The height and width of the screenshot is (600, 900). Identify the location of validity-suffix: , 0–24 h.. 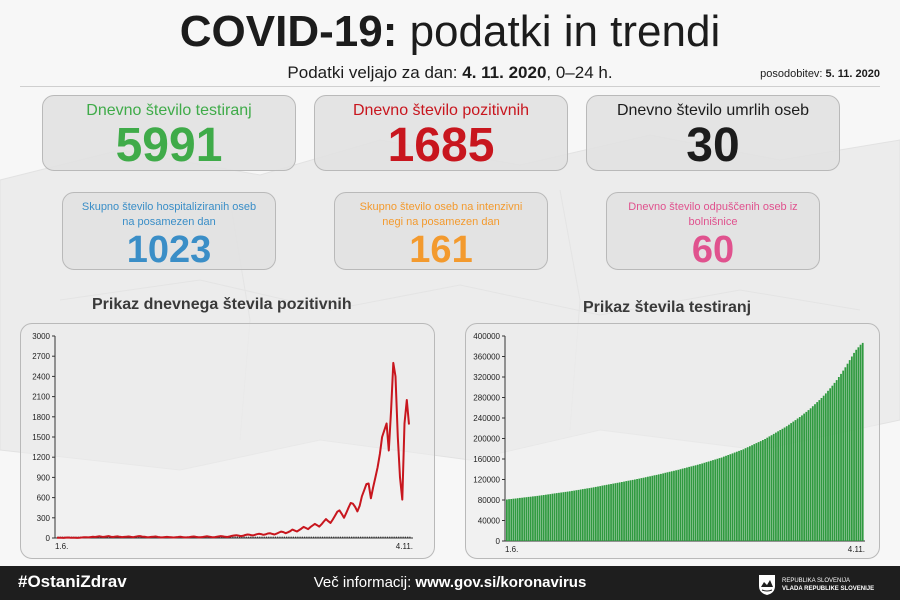
(579, 72).